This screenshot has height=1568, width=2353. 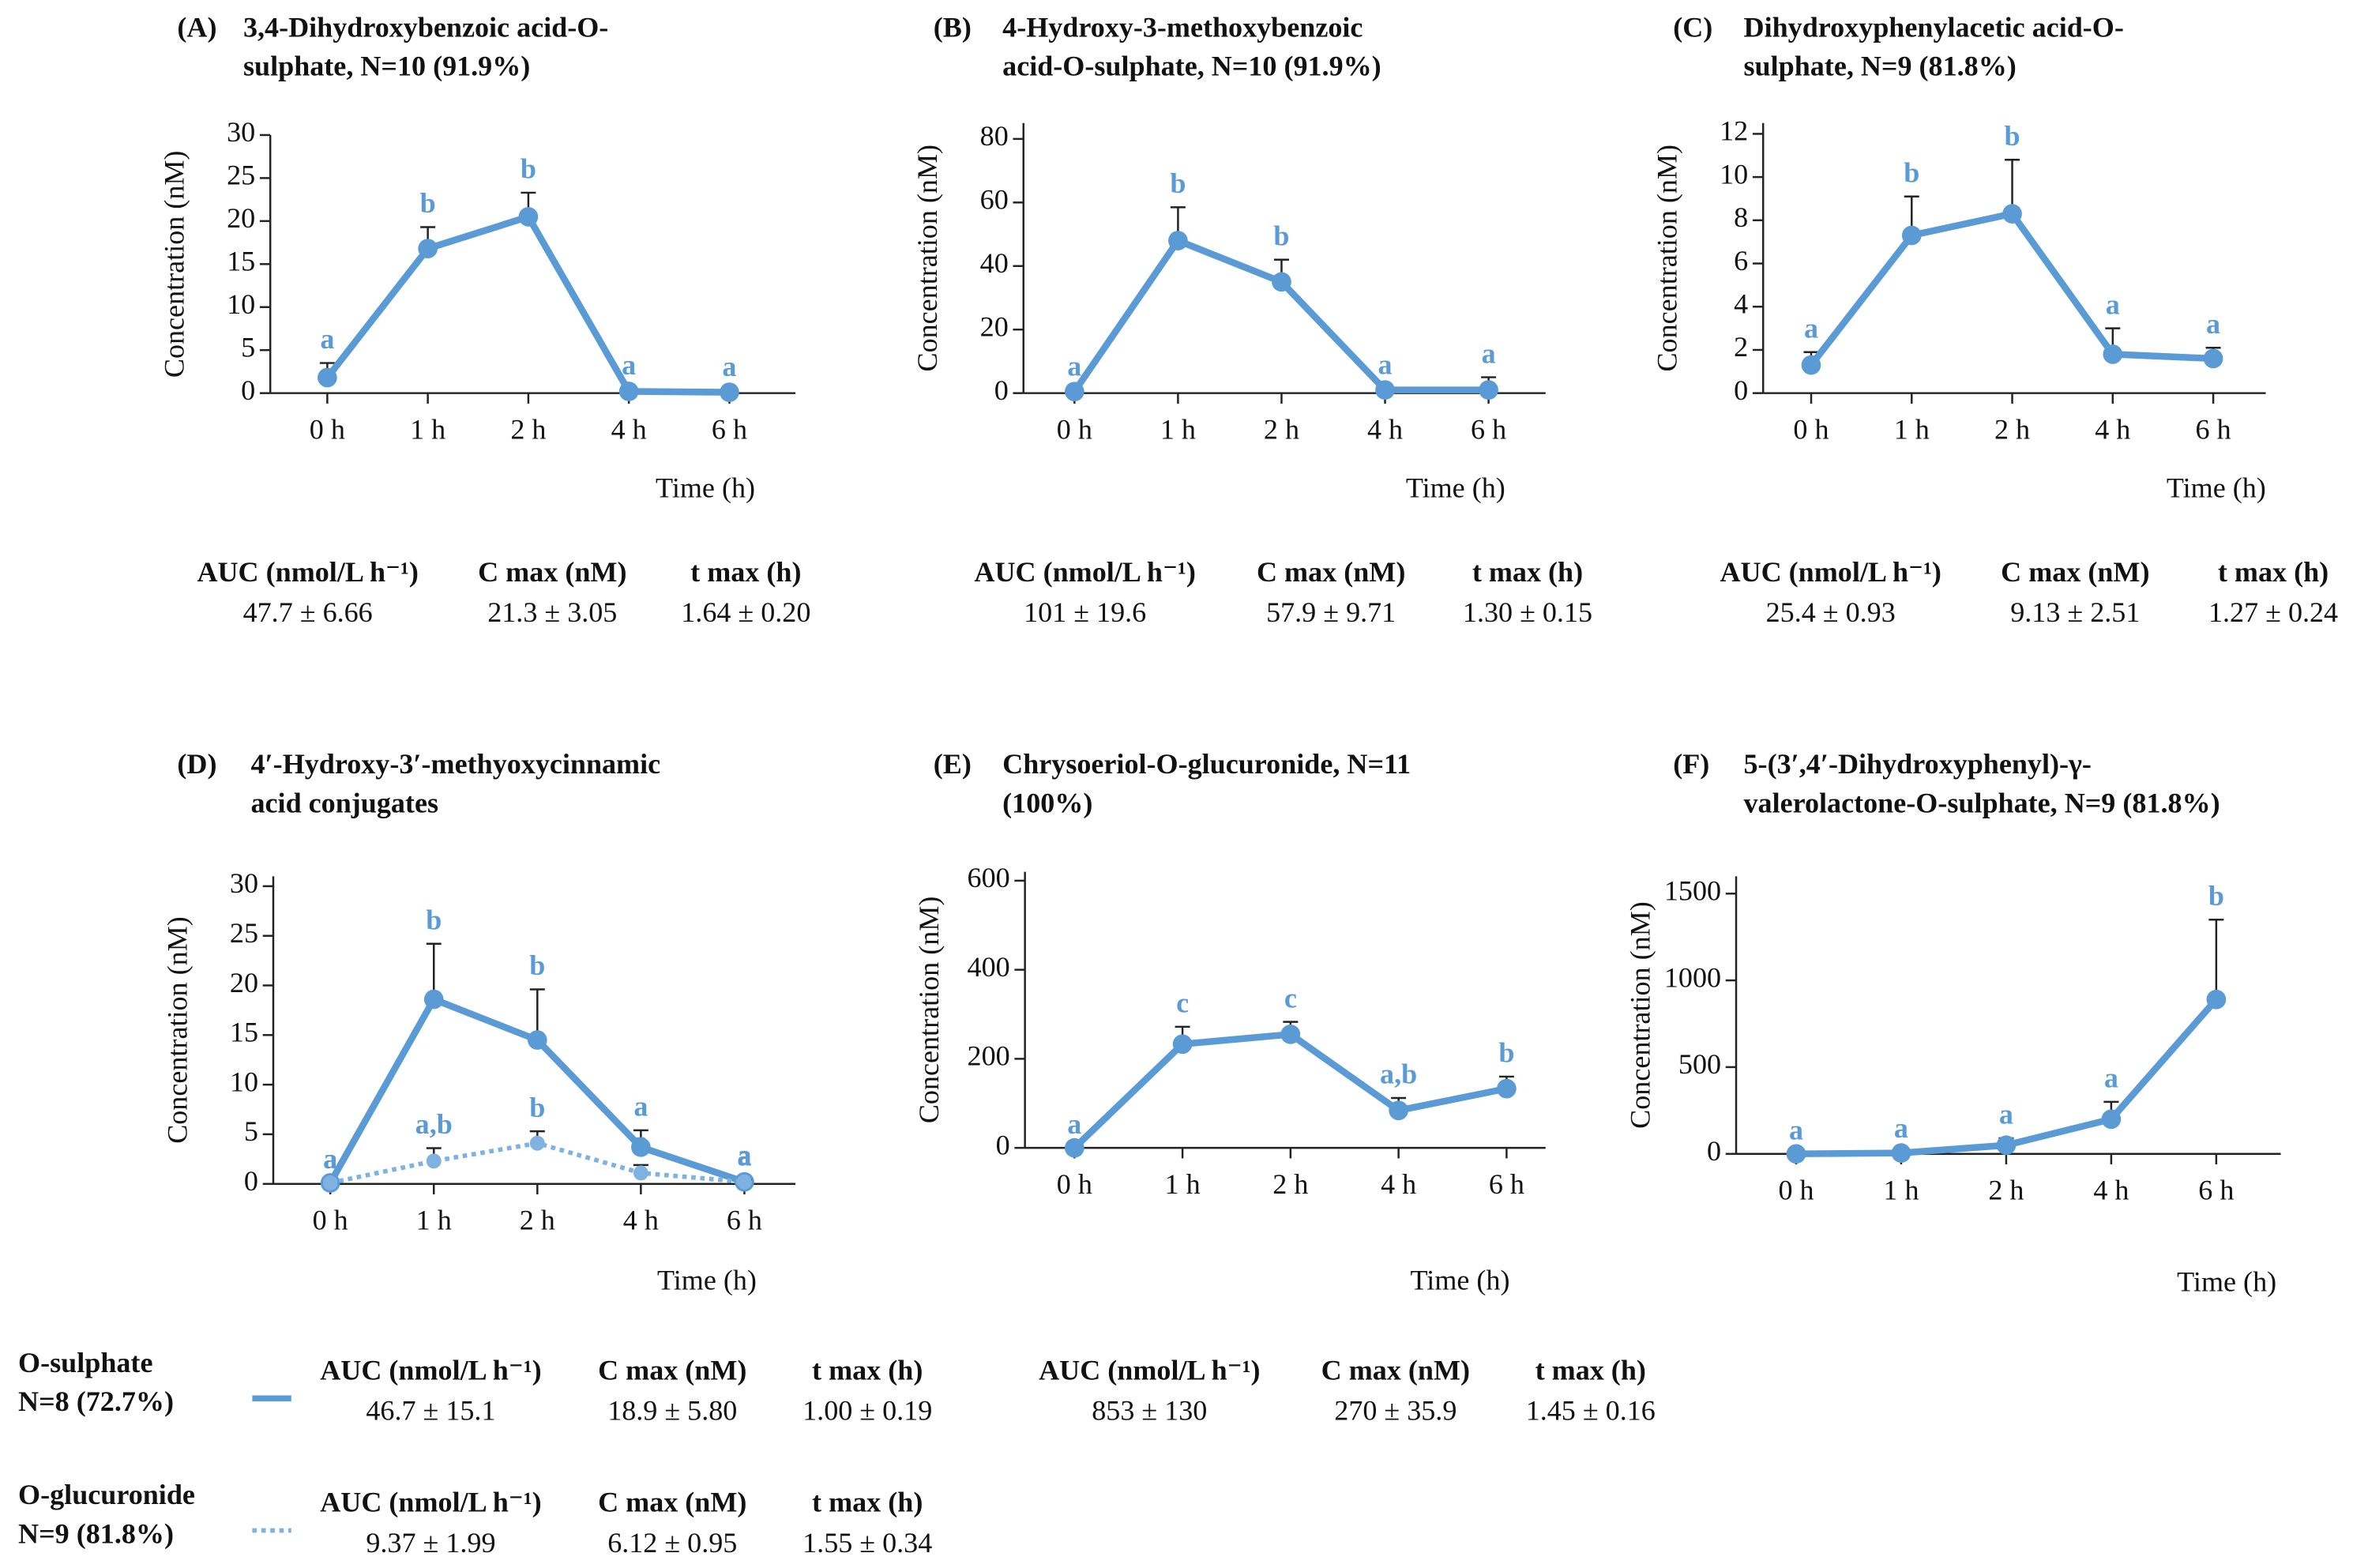 I want to click on stat-value: 25.4 ± 0.93, so click(x=1831, y=612).